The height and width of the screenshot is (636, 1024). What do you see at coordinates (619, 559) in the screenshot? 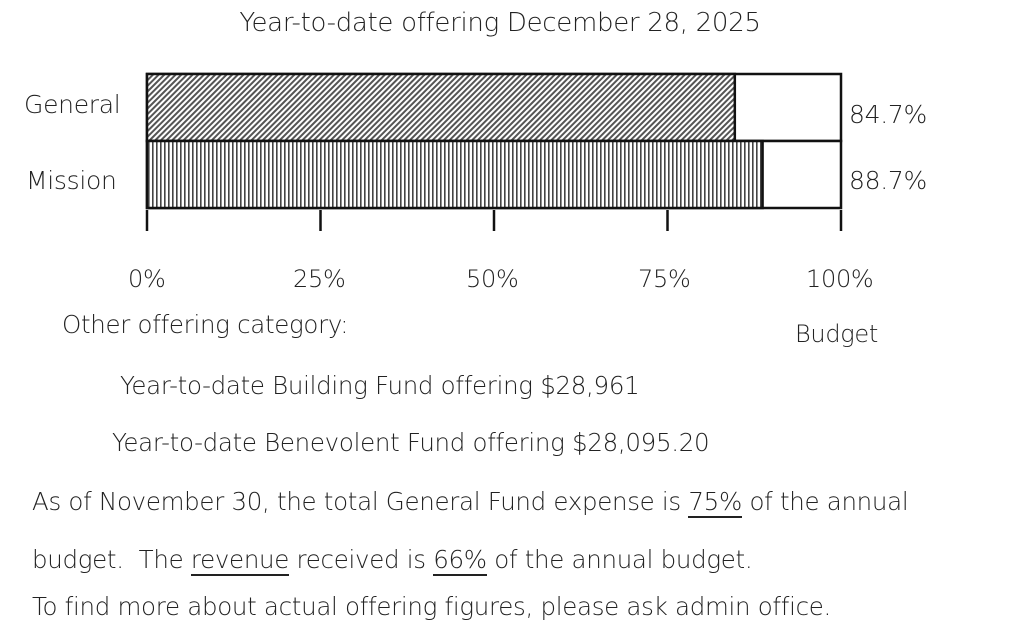
I see `revenue-line-post: of the annual budget.` at bounding box center [619, 559].